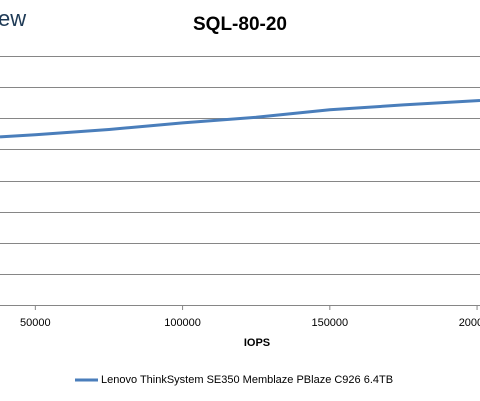 Image resolution: width=480 pixels, height=401 pixels. I want to click on x-tick-label: 150000, so click(329, 323).